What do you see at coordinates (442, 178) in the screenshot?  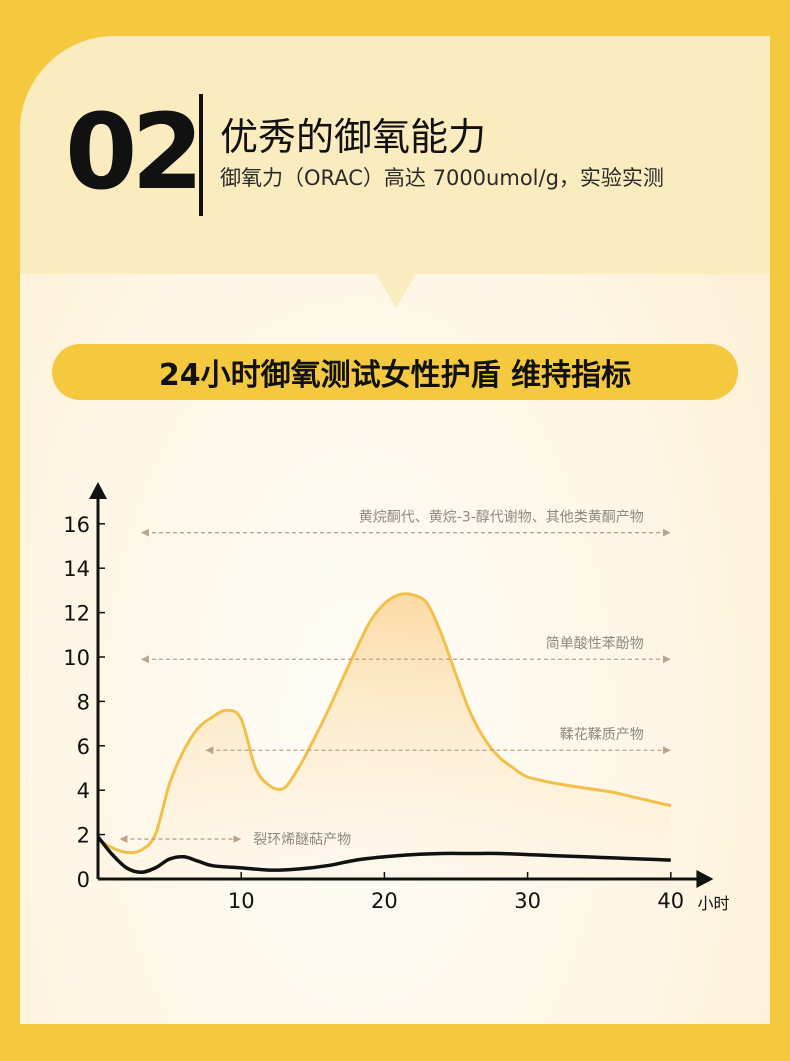 I see `section-subtitle: 御氧力（ORAC）高达 7000umol/g，实验实测` at bounding box center [442, 178].